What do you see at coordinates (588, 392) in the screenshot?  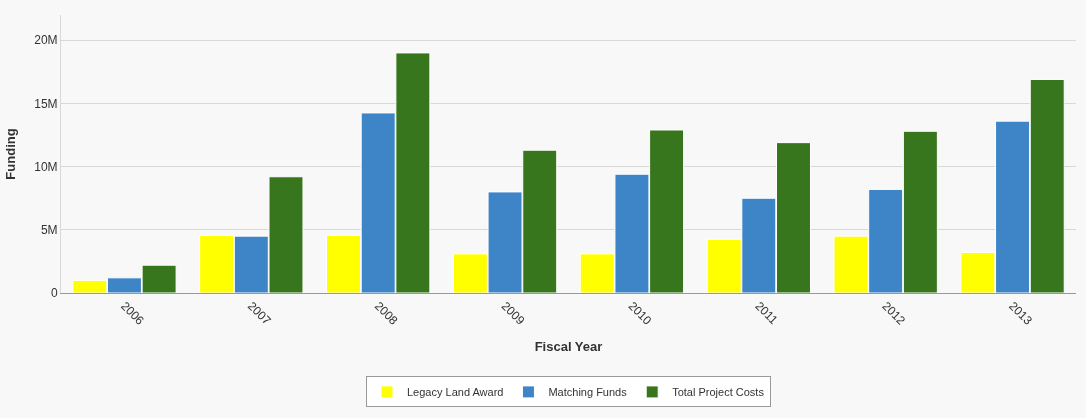 I see `legend-label: Matching Funds` at bounding box center [588, 392].